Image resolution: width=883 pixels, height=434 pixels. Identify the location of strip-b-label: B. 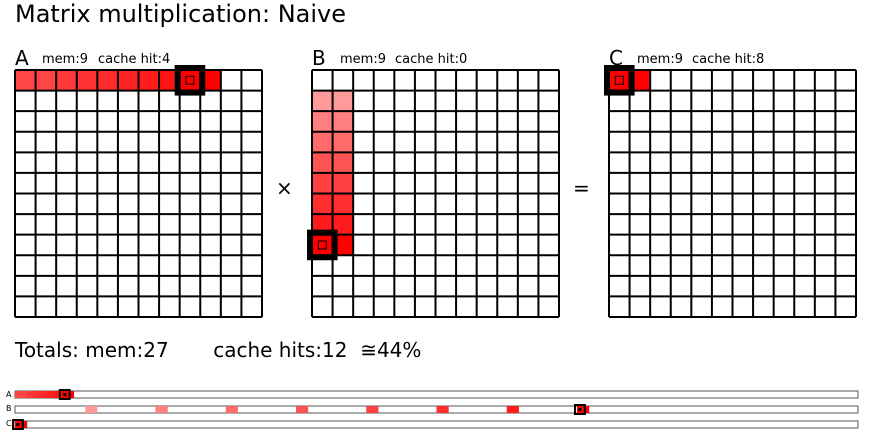
(9, 408).